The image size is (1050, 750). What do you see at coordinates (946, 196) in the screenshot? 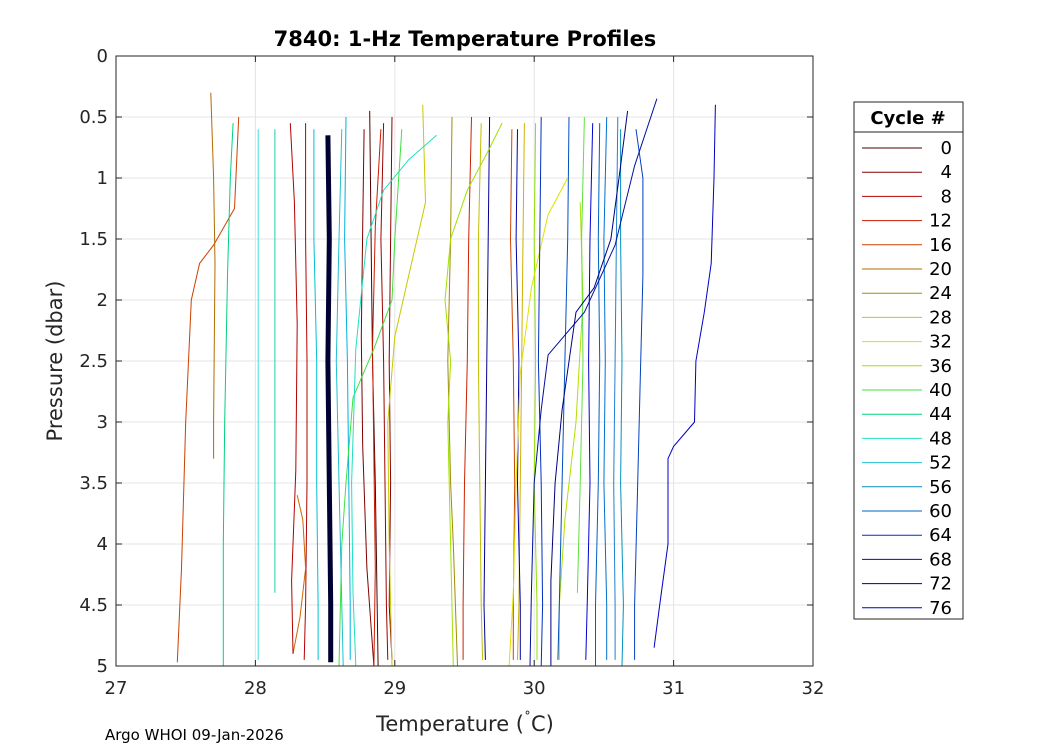
I see `legend-label: 8` at bounding box center [946, 196].